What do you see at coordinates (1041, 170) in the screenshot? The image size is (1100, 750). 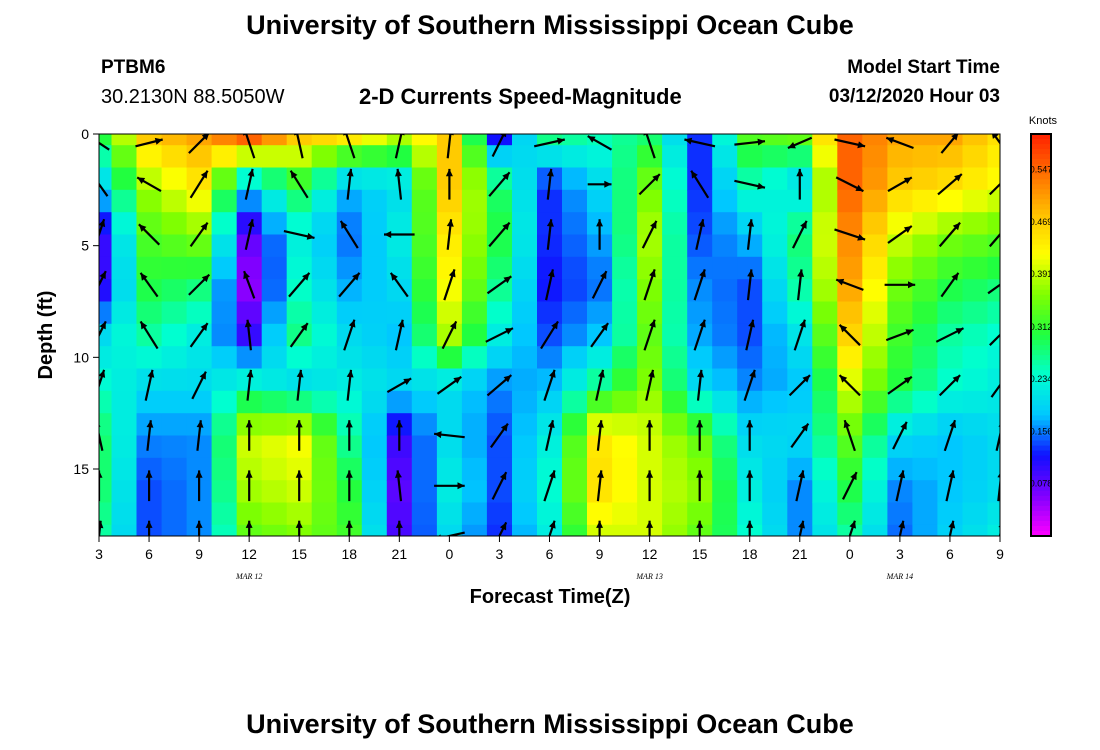 I see `colorbar-tick-label: 0.547` at bounding box center [1041, 170].